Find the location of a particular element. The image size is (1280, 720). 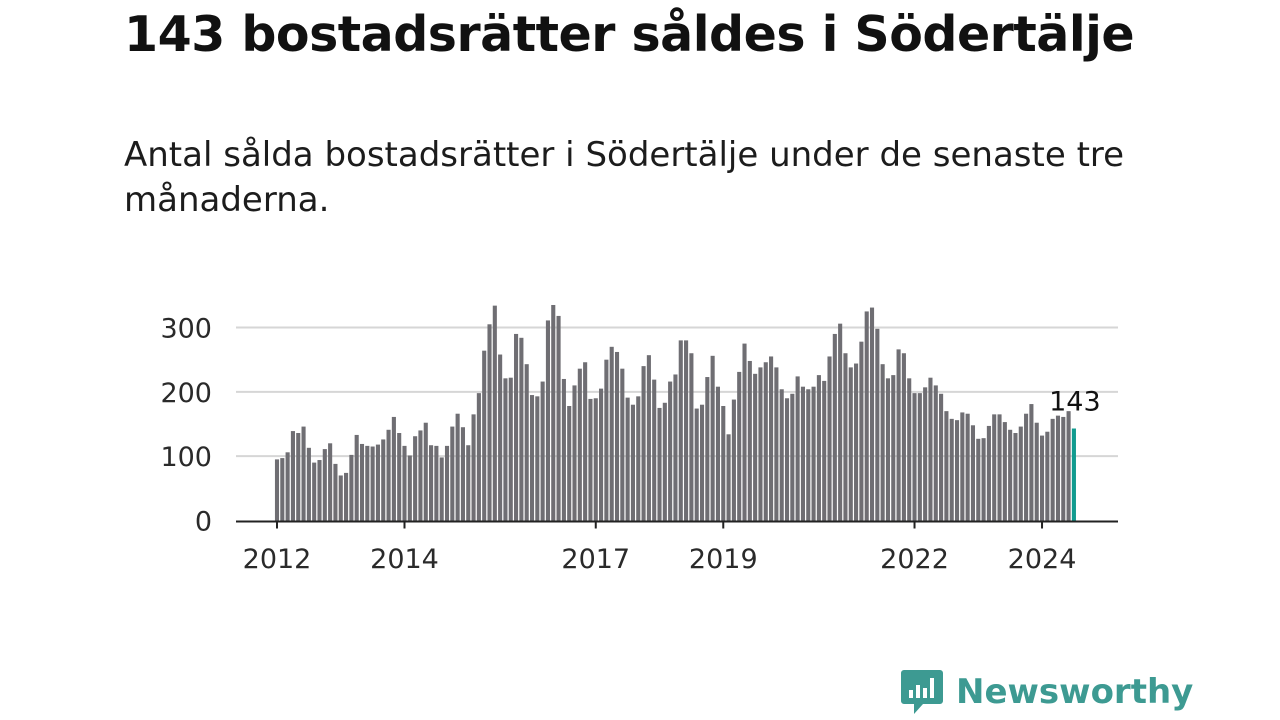

x-tick-label: 2012 is located at coordinates (277, 559).